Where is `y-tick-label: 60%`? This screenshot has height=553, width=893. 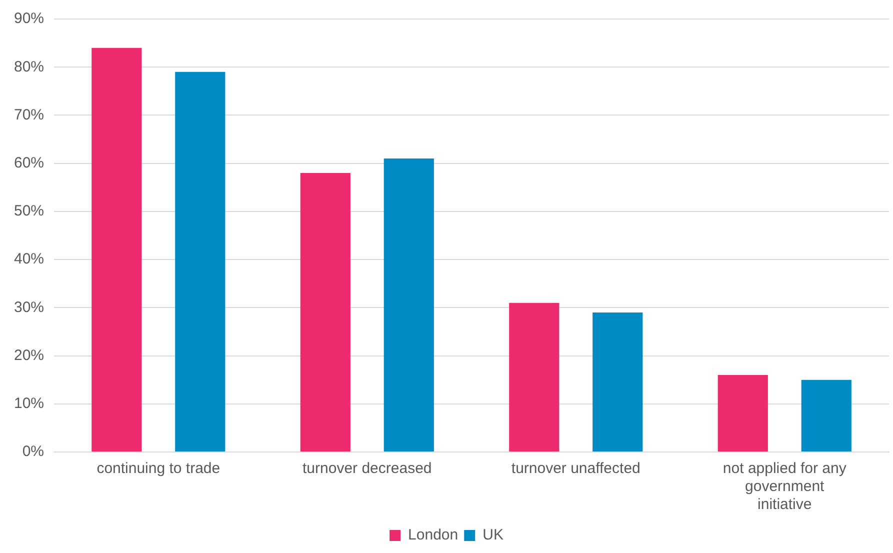 y-tick-label: 60% is located at coordinates (29, 163).